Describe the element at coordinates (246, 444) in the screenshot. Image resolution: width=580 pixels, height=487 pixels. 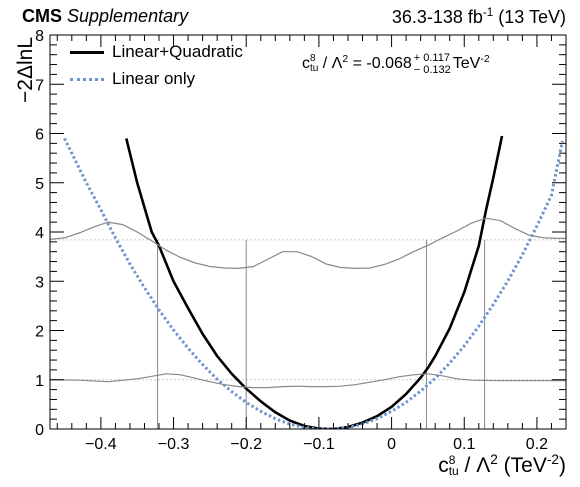
I see `x-tick-label: −0.2` at that location.